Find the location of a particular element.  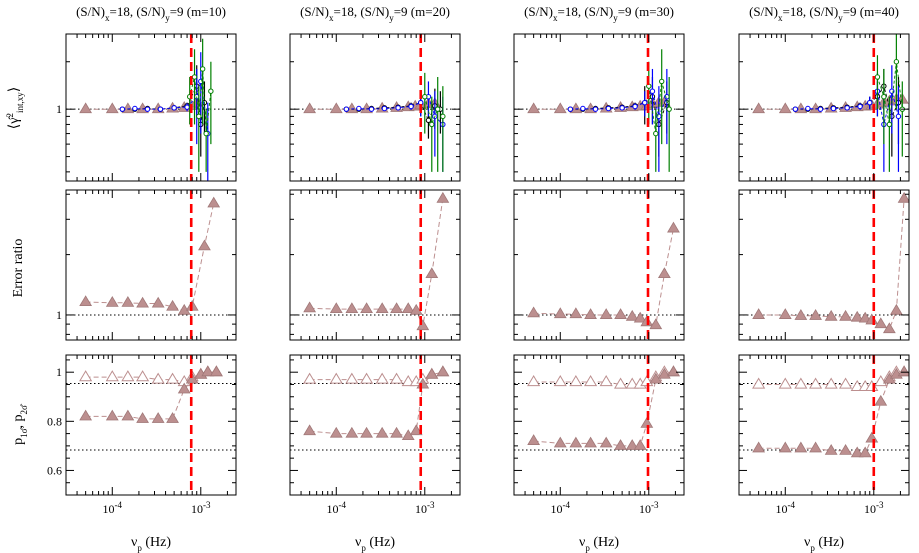

panel-title: (S/N)x=18, (S/N)y=9 (m=30) is located at coordinates (599, 13).